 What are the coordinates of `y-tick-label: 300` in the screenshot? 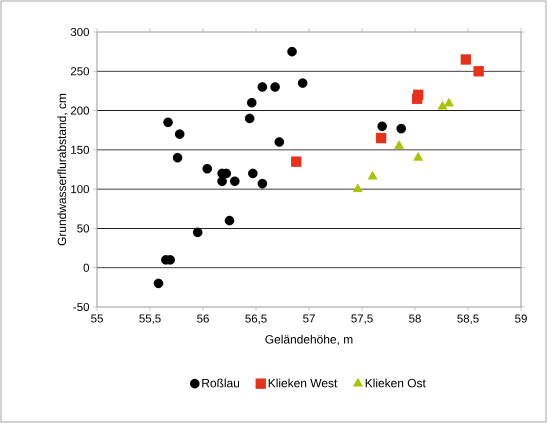 It's located at (80, 32).